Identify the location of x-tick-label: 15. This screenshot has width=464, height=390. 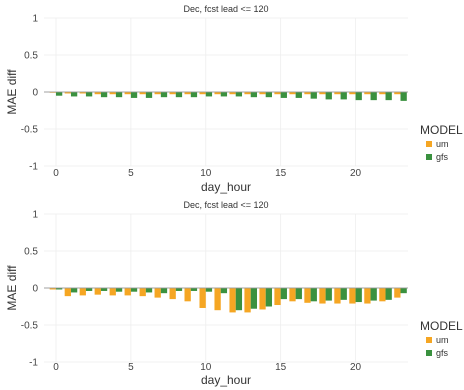
(281, 367).